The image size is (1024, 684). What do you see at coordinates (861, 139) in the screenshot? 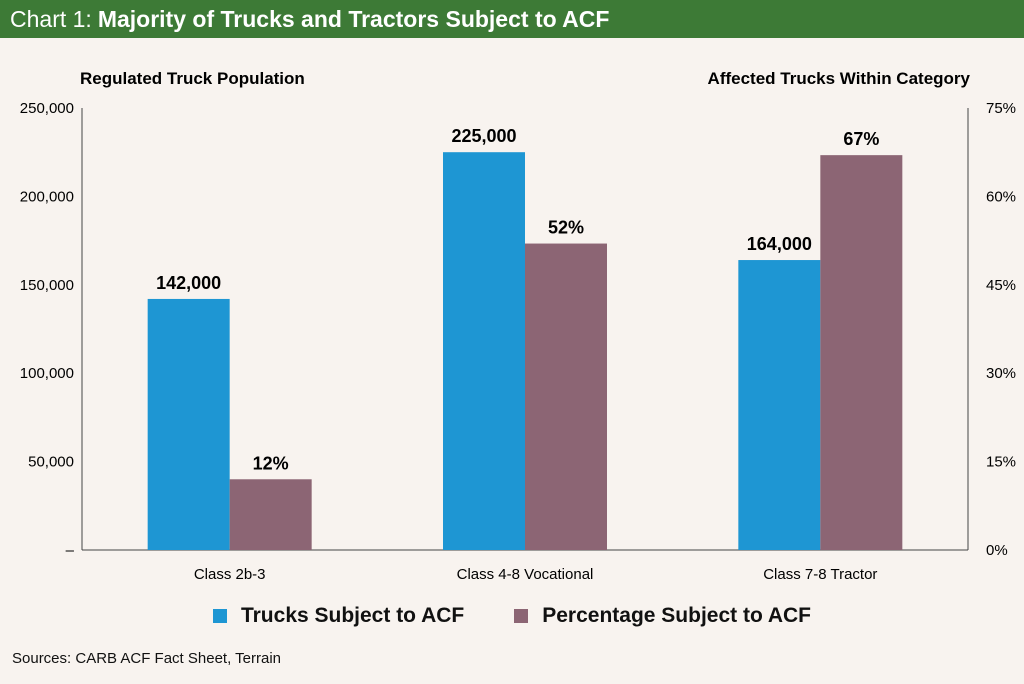
I see `data-label-percentage: 67%` at bounding box center [861, 139].